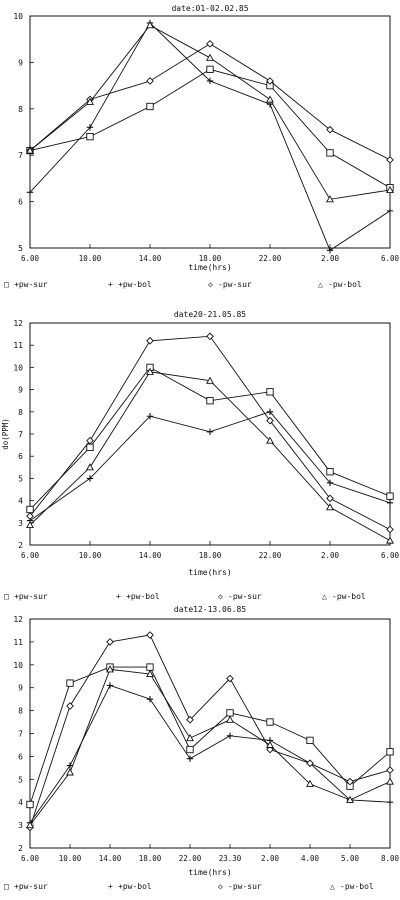 This screenshot has width=400, height=900. Describe the element at coordinates (26, 596) in the screenshot. I see `legend-item-plus-pw-sur: □ +pw-sur` at that location.